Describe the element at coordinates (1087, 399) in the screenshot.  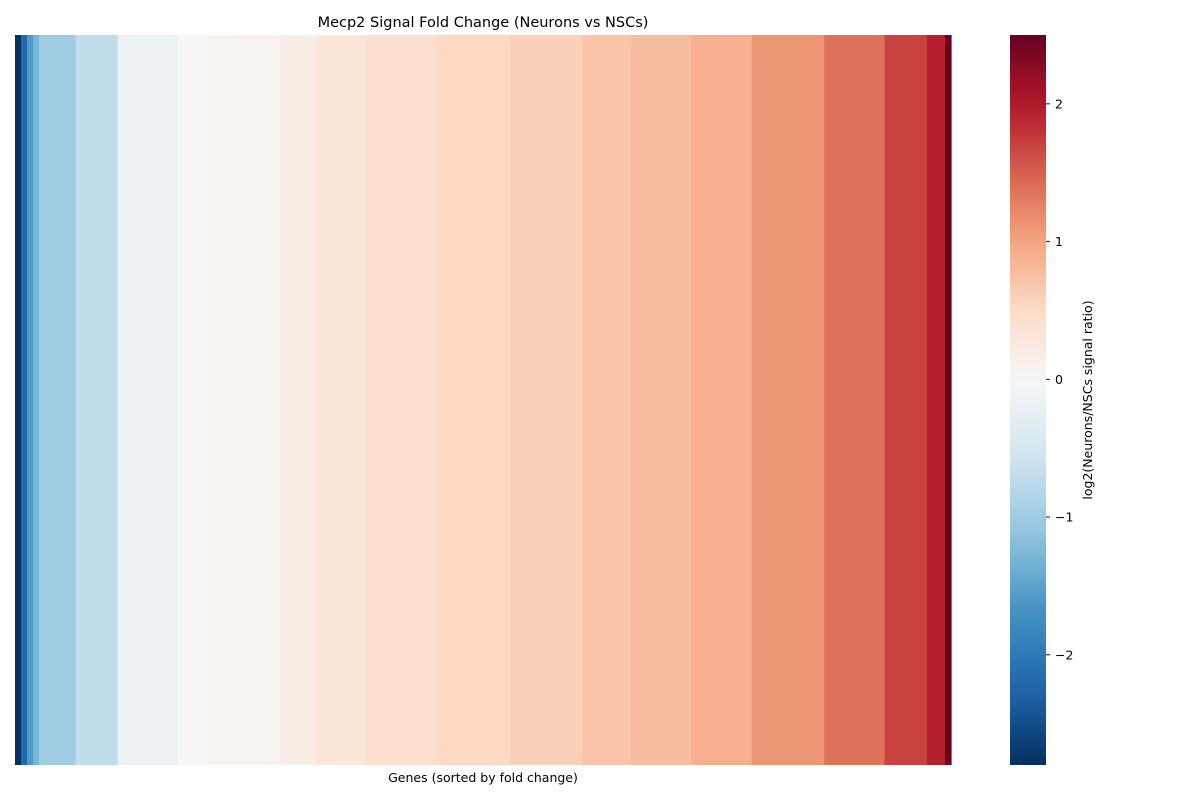
I see `colorbar-label: log2(Neurons/NSCs signal ratio)` at that location.